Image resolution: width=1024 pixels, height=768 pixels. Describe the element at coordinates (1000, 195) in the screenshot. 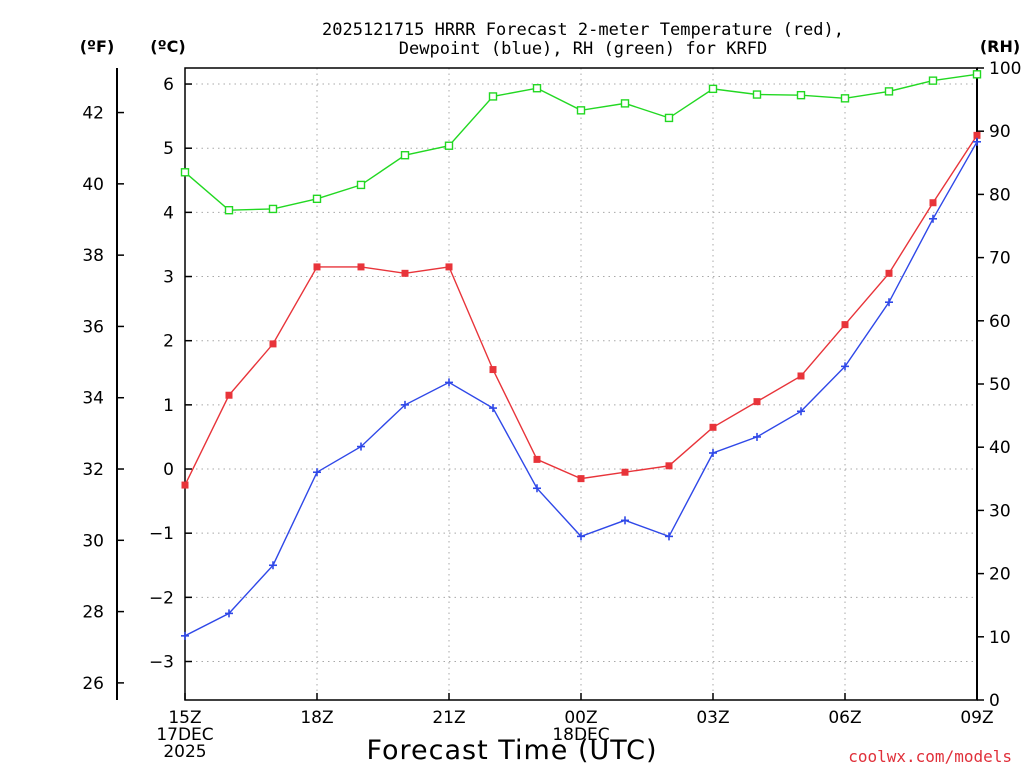

I see `rh-tick-label: 80` at that location.